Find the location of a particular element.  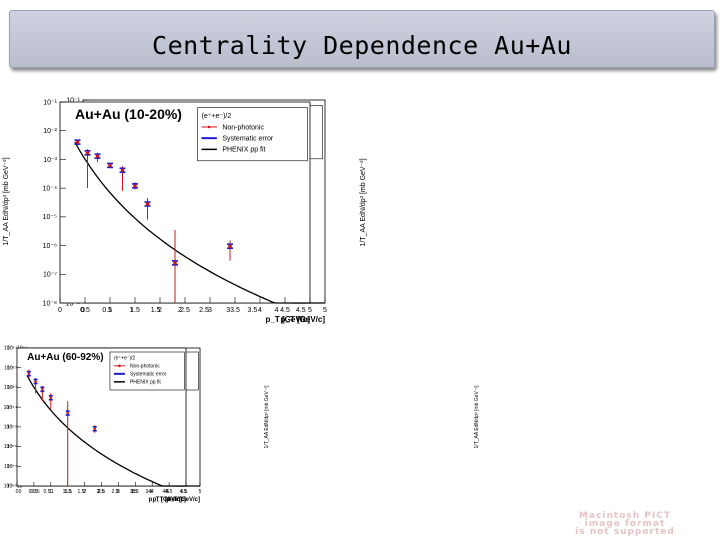

watermark-line-3: is not supported is located at coordinates (625, 532).